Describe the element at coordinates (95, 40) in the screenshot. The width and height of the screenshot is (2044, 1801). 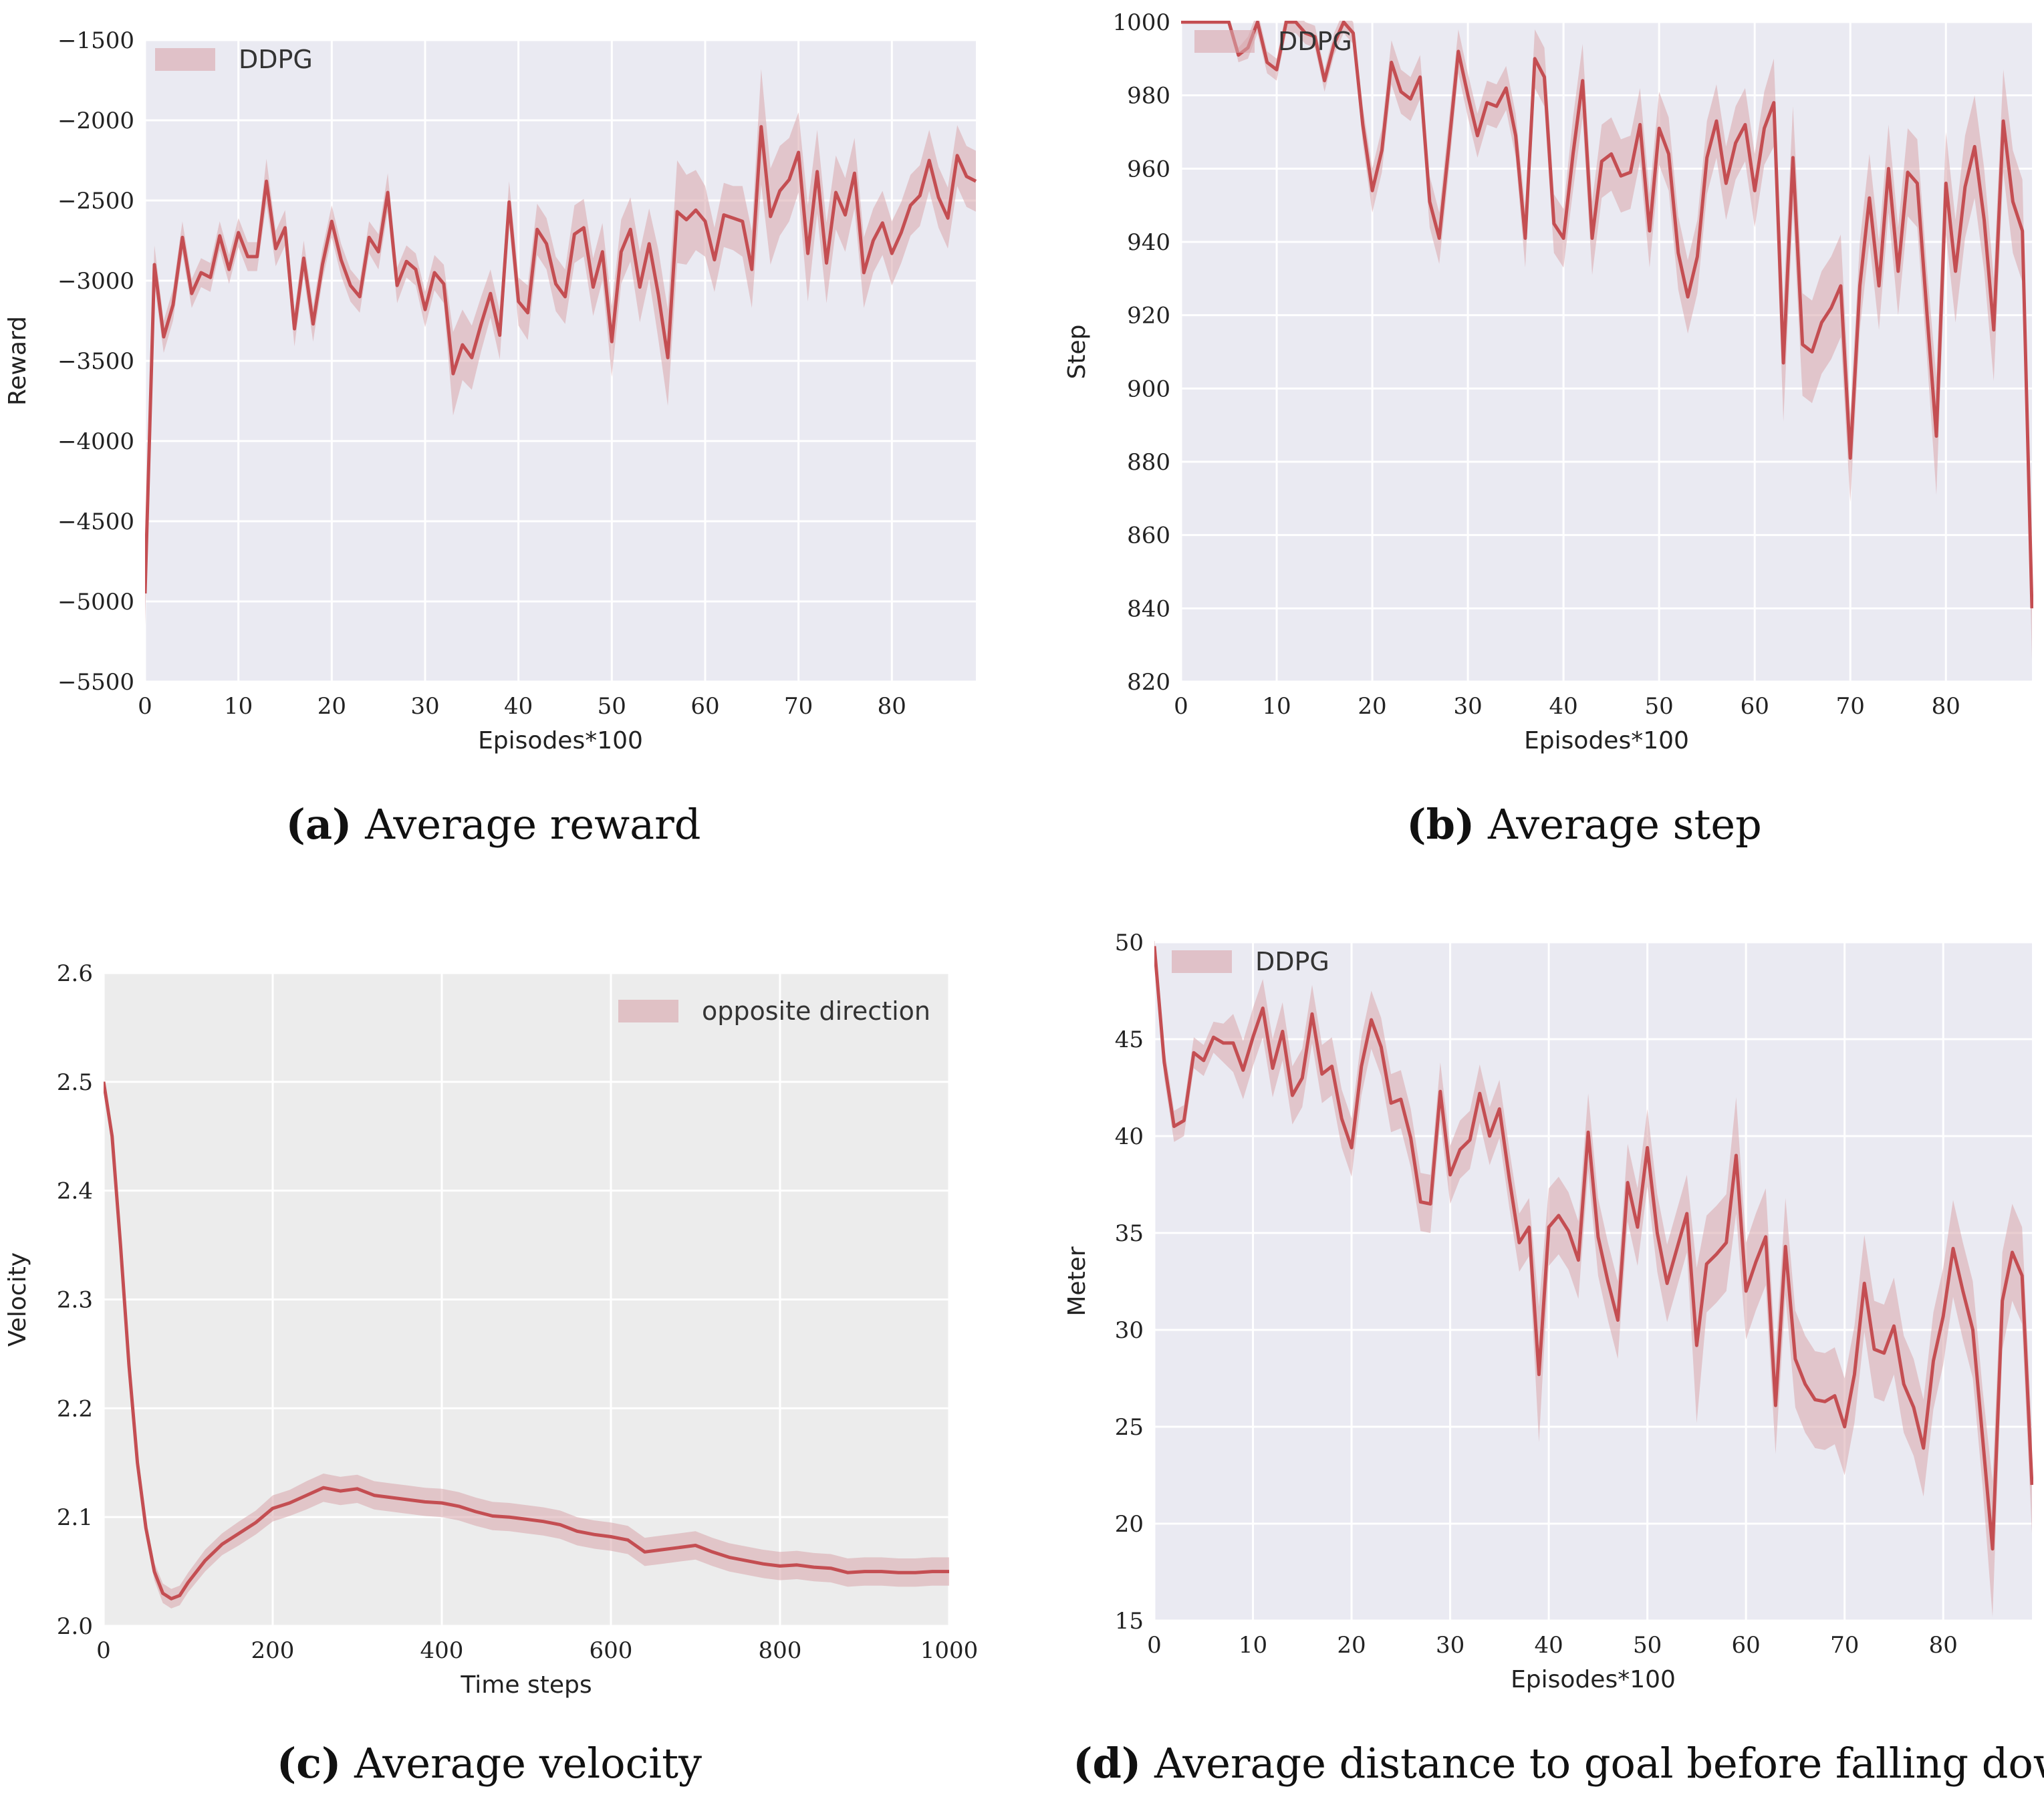
I see `y-tick-label: −1500` at that location.